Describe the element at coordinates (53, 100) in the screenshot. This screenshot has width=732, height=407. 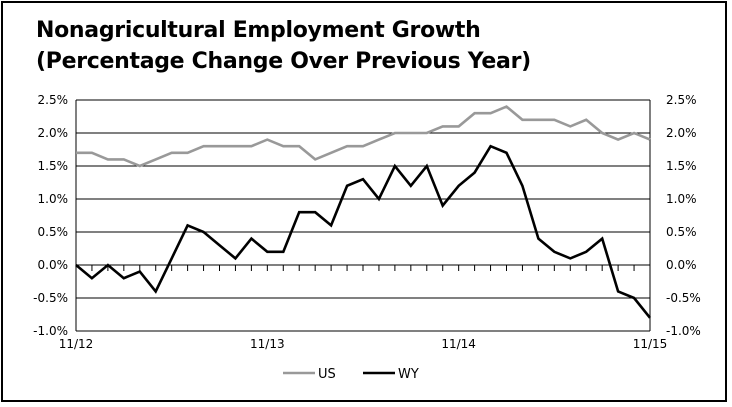
I see `y-tick-label-left: 2.5%` at that location.